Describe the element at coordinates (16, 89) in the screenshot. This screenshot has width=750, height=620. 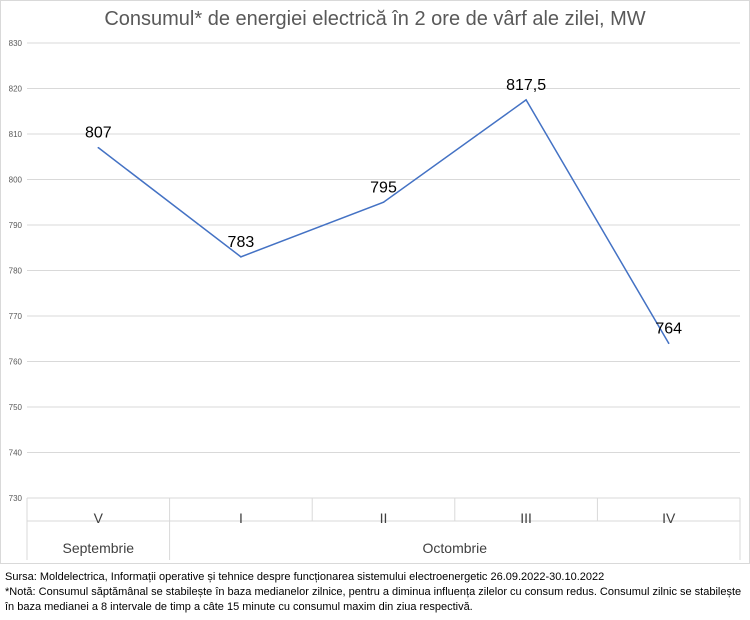
I see `y-tick-label: 820` at that location.